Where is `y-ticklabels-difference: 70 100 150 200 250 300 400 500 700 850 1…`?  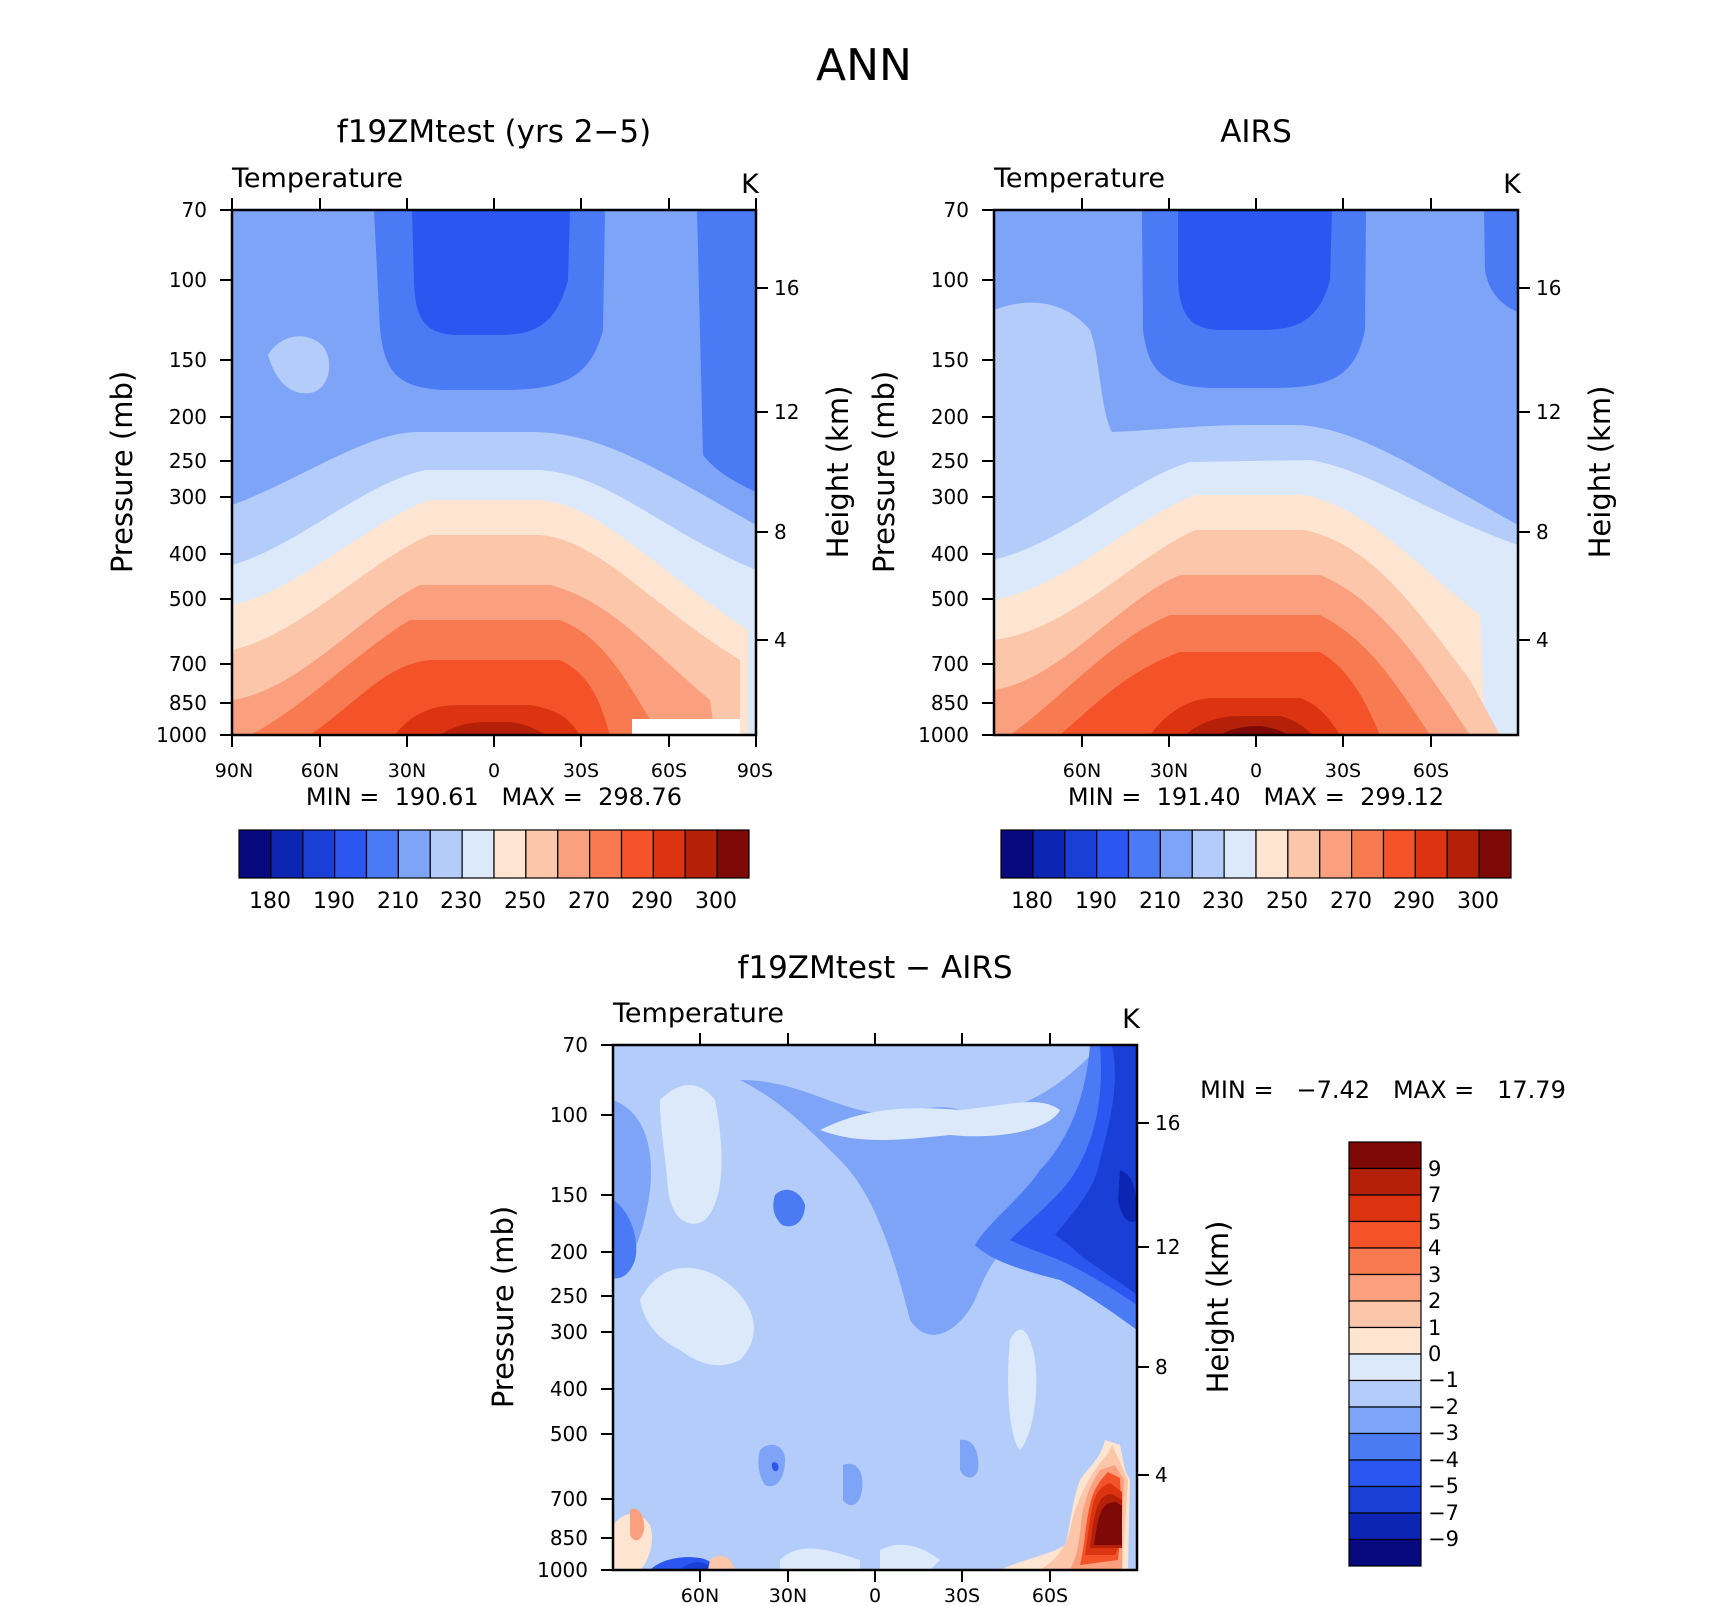
y-ticklabels-difference: 70 100 150 200 250 300 400 500 700 850 1… is located at coordinates (858, 1307).